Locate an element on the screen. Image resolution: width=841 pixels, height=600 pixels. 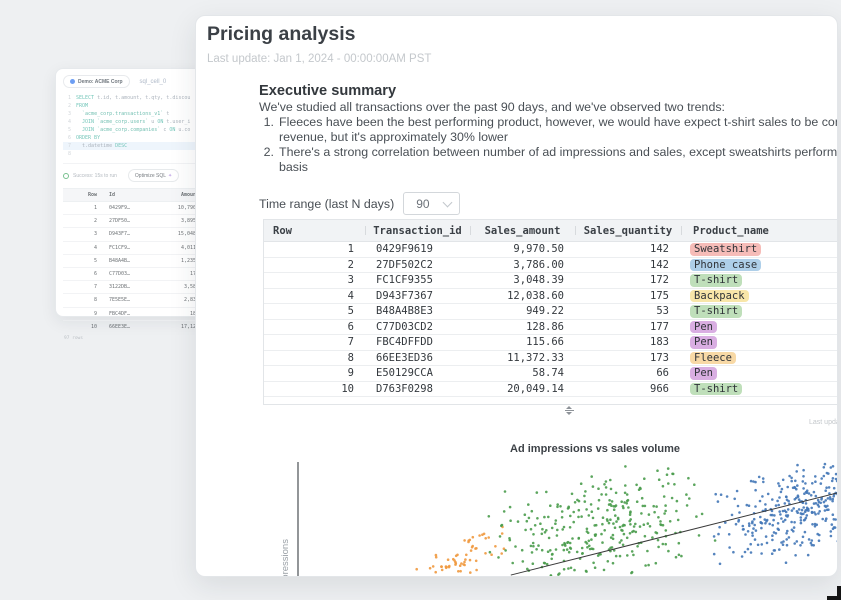
table-row: 3 FC1CF9355 3,048.39 172 T-shirt is located at coordinates (550, 281).